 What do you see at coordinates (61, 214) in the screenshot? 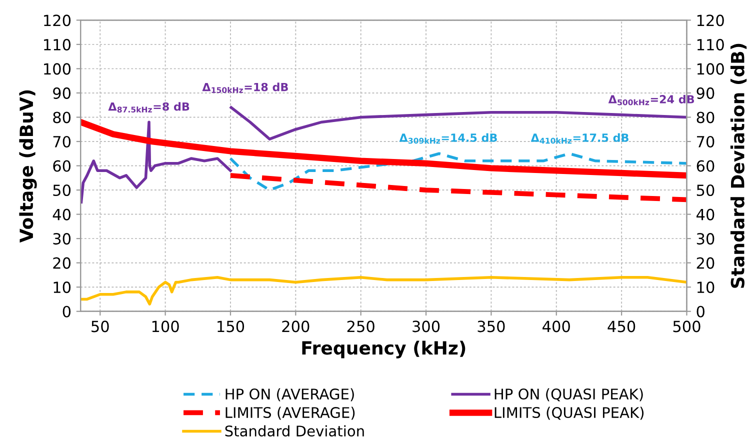
I see `y-tick-label: 40` at bounding box center [61, 214].